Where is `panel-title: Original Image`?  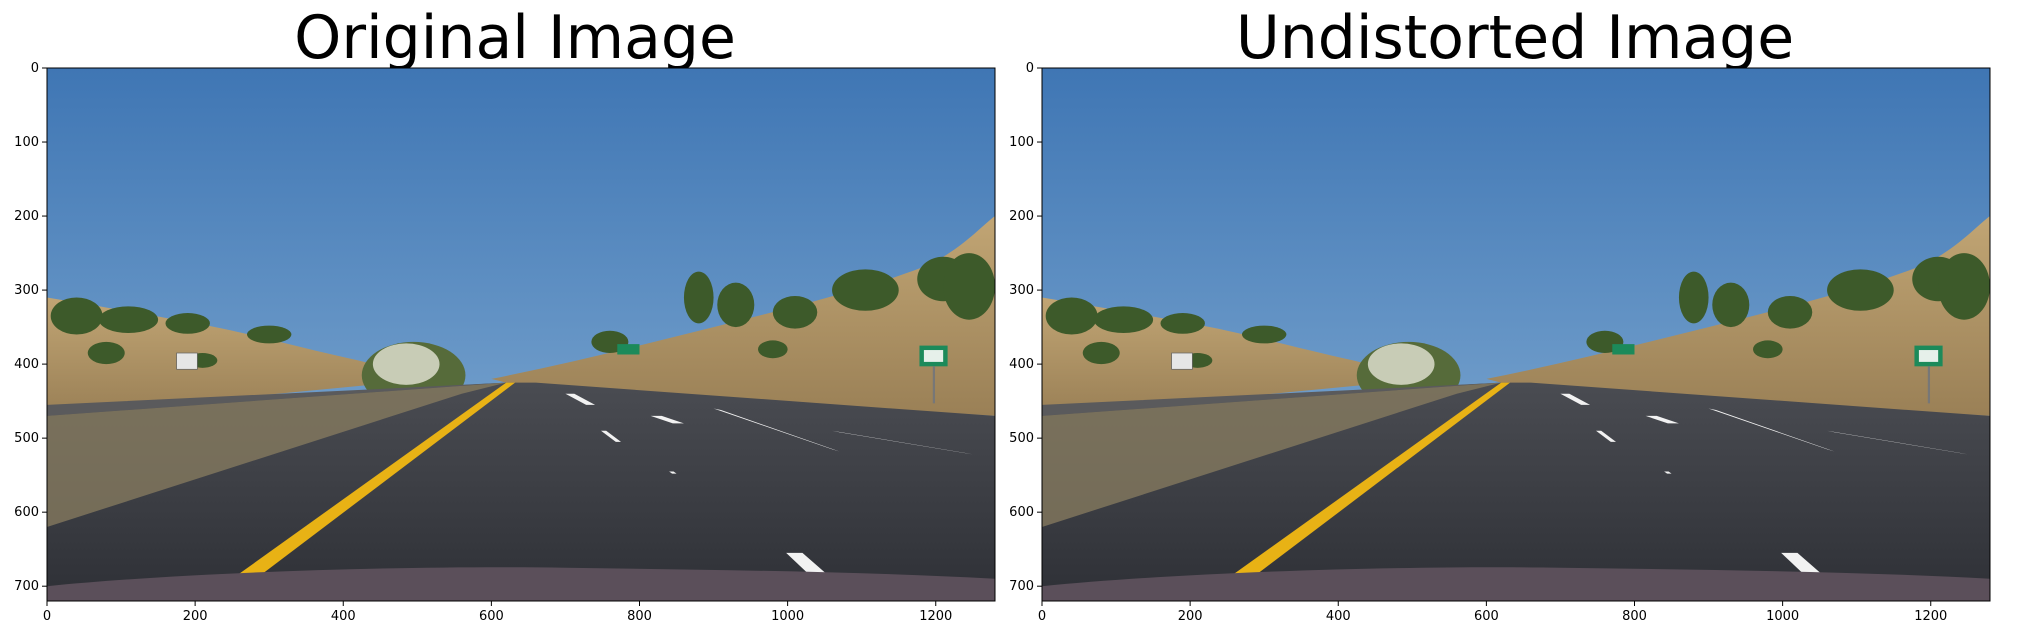 panel-title: Original Image is located at coordinates (515, 38).